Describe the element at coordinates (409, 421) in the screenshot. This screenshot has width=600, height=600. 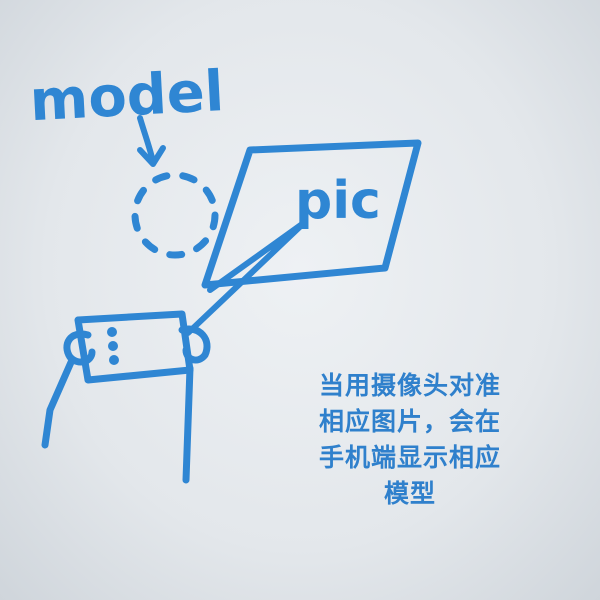
I see `caption-line: 相应图片，会在` at that location.